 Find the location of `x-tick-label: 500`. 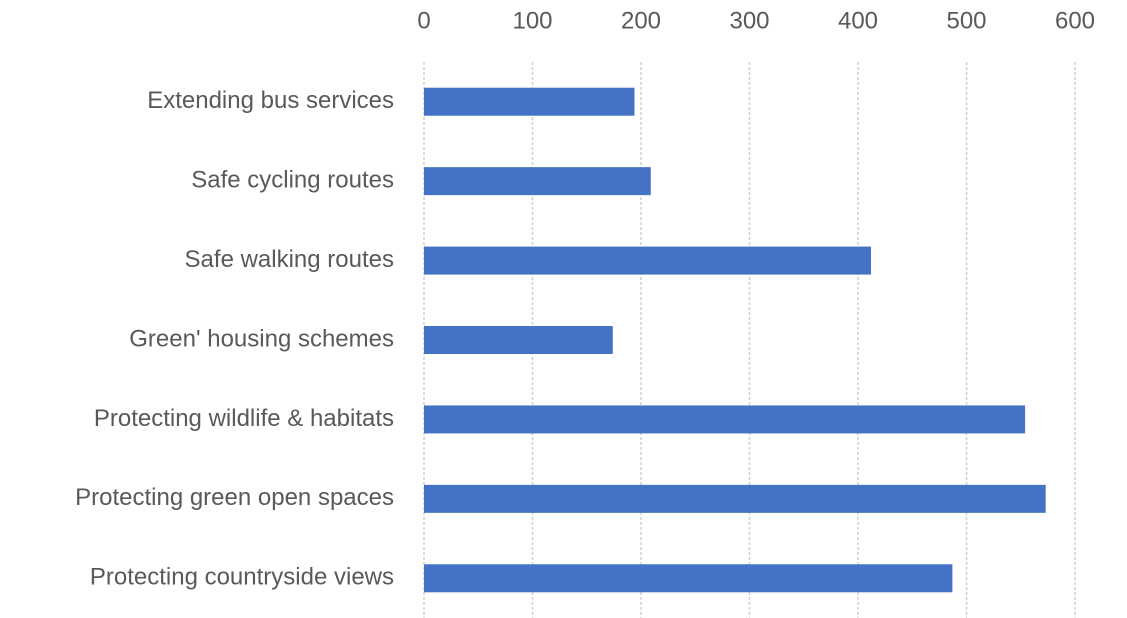

x-tick-label: 500 is located at coordinates (966, 20).